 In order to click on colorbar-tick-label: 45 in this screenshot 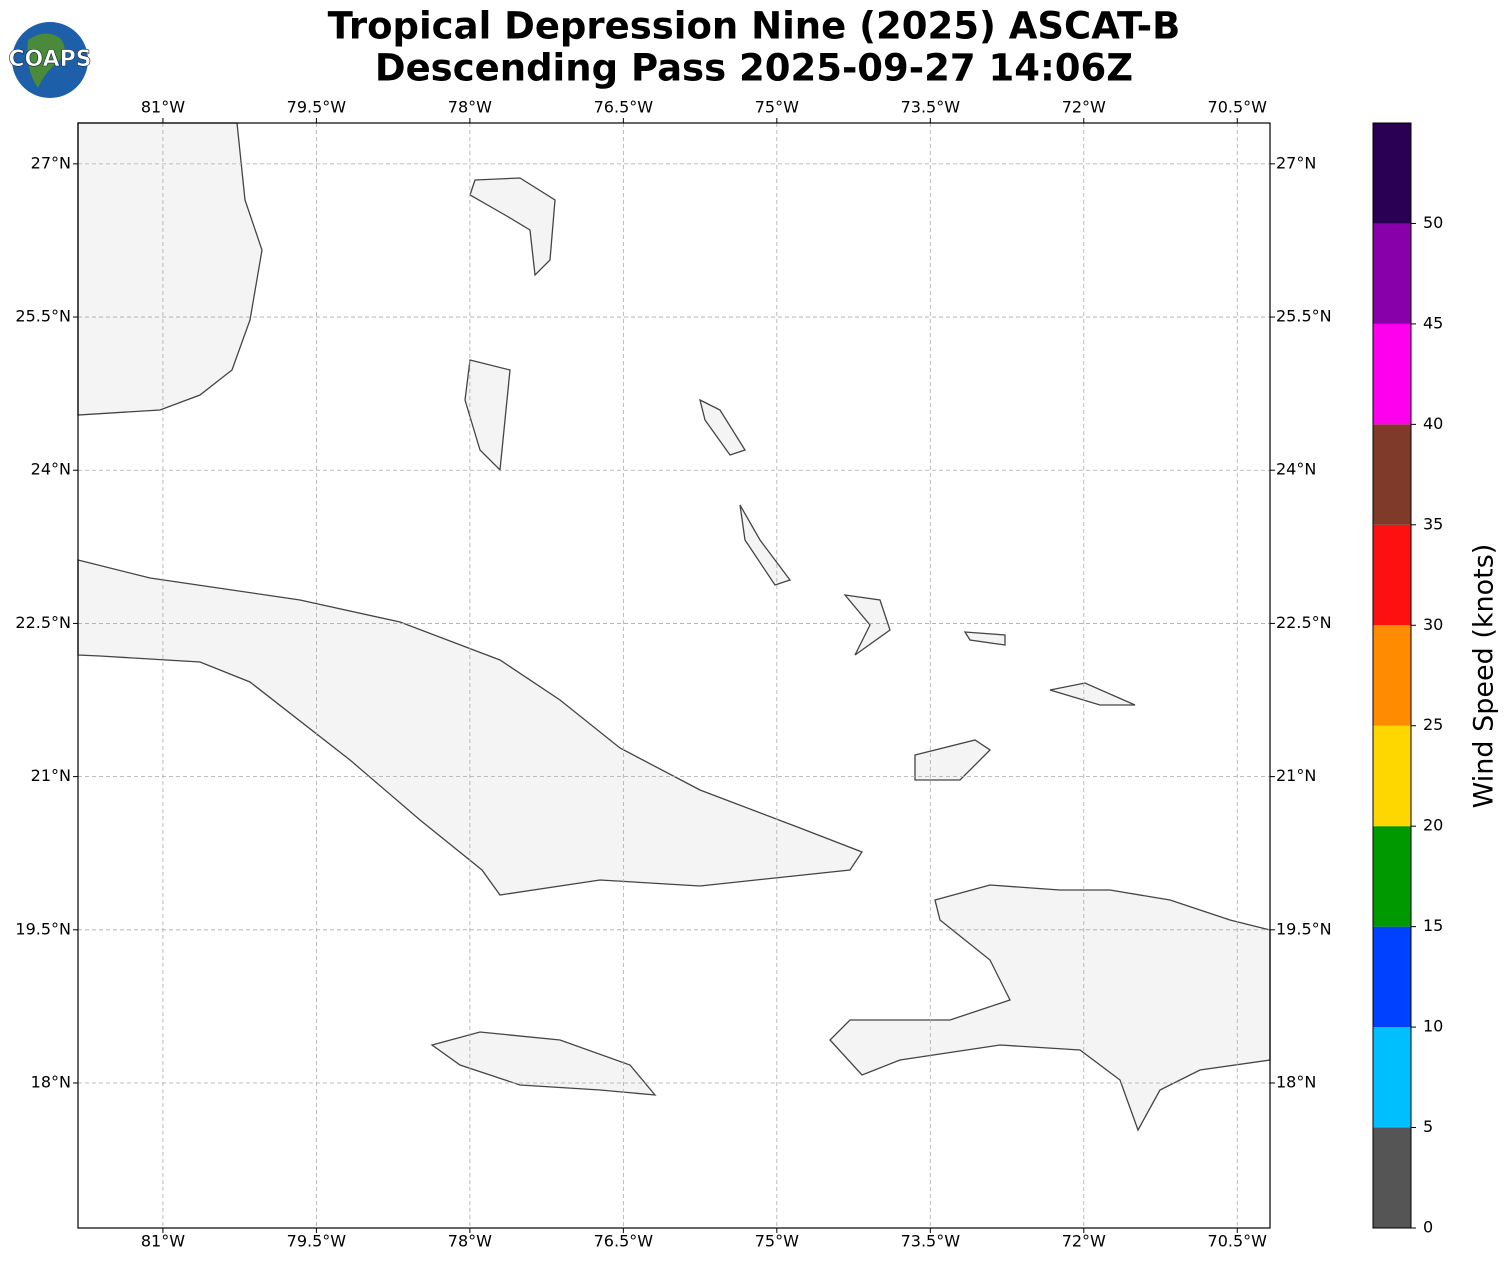, I will do `click(1433, 322)`.